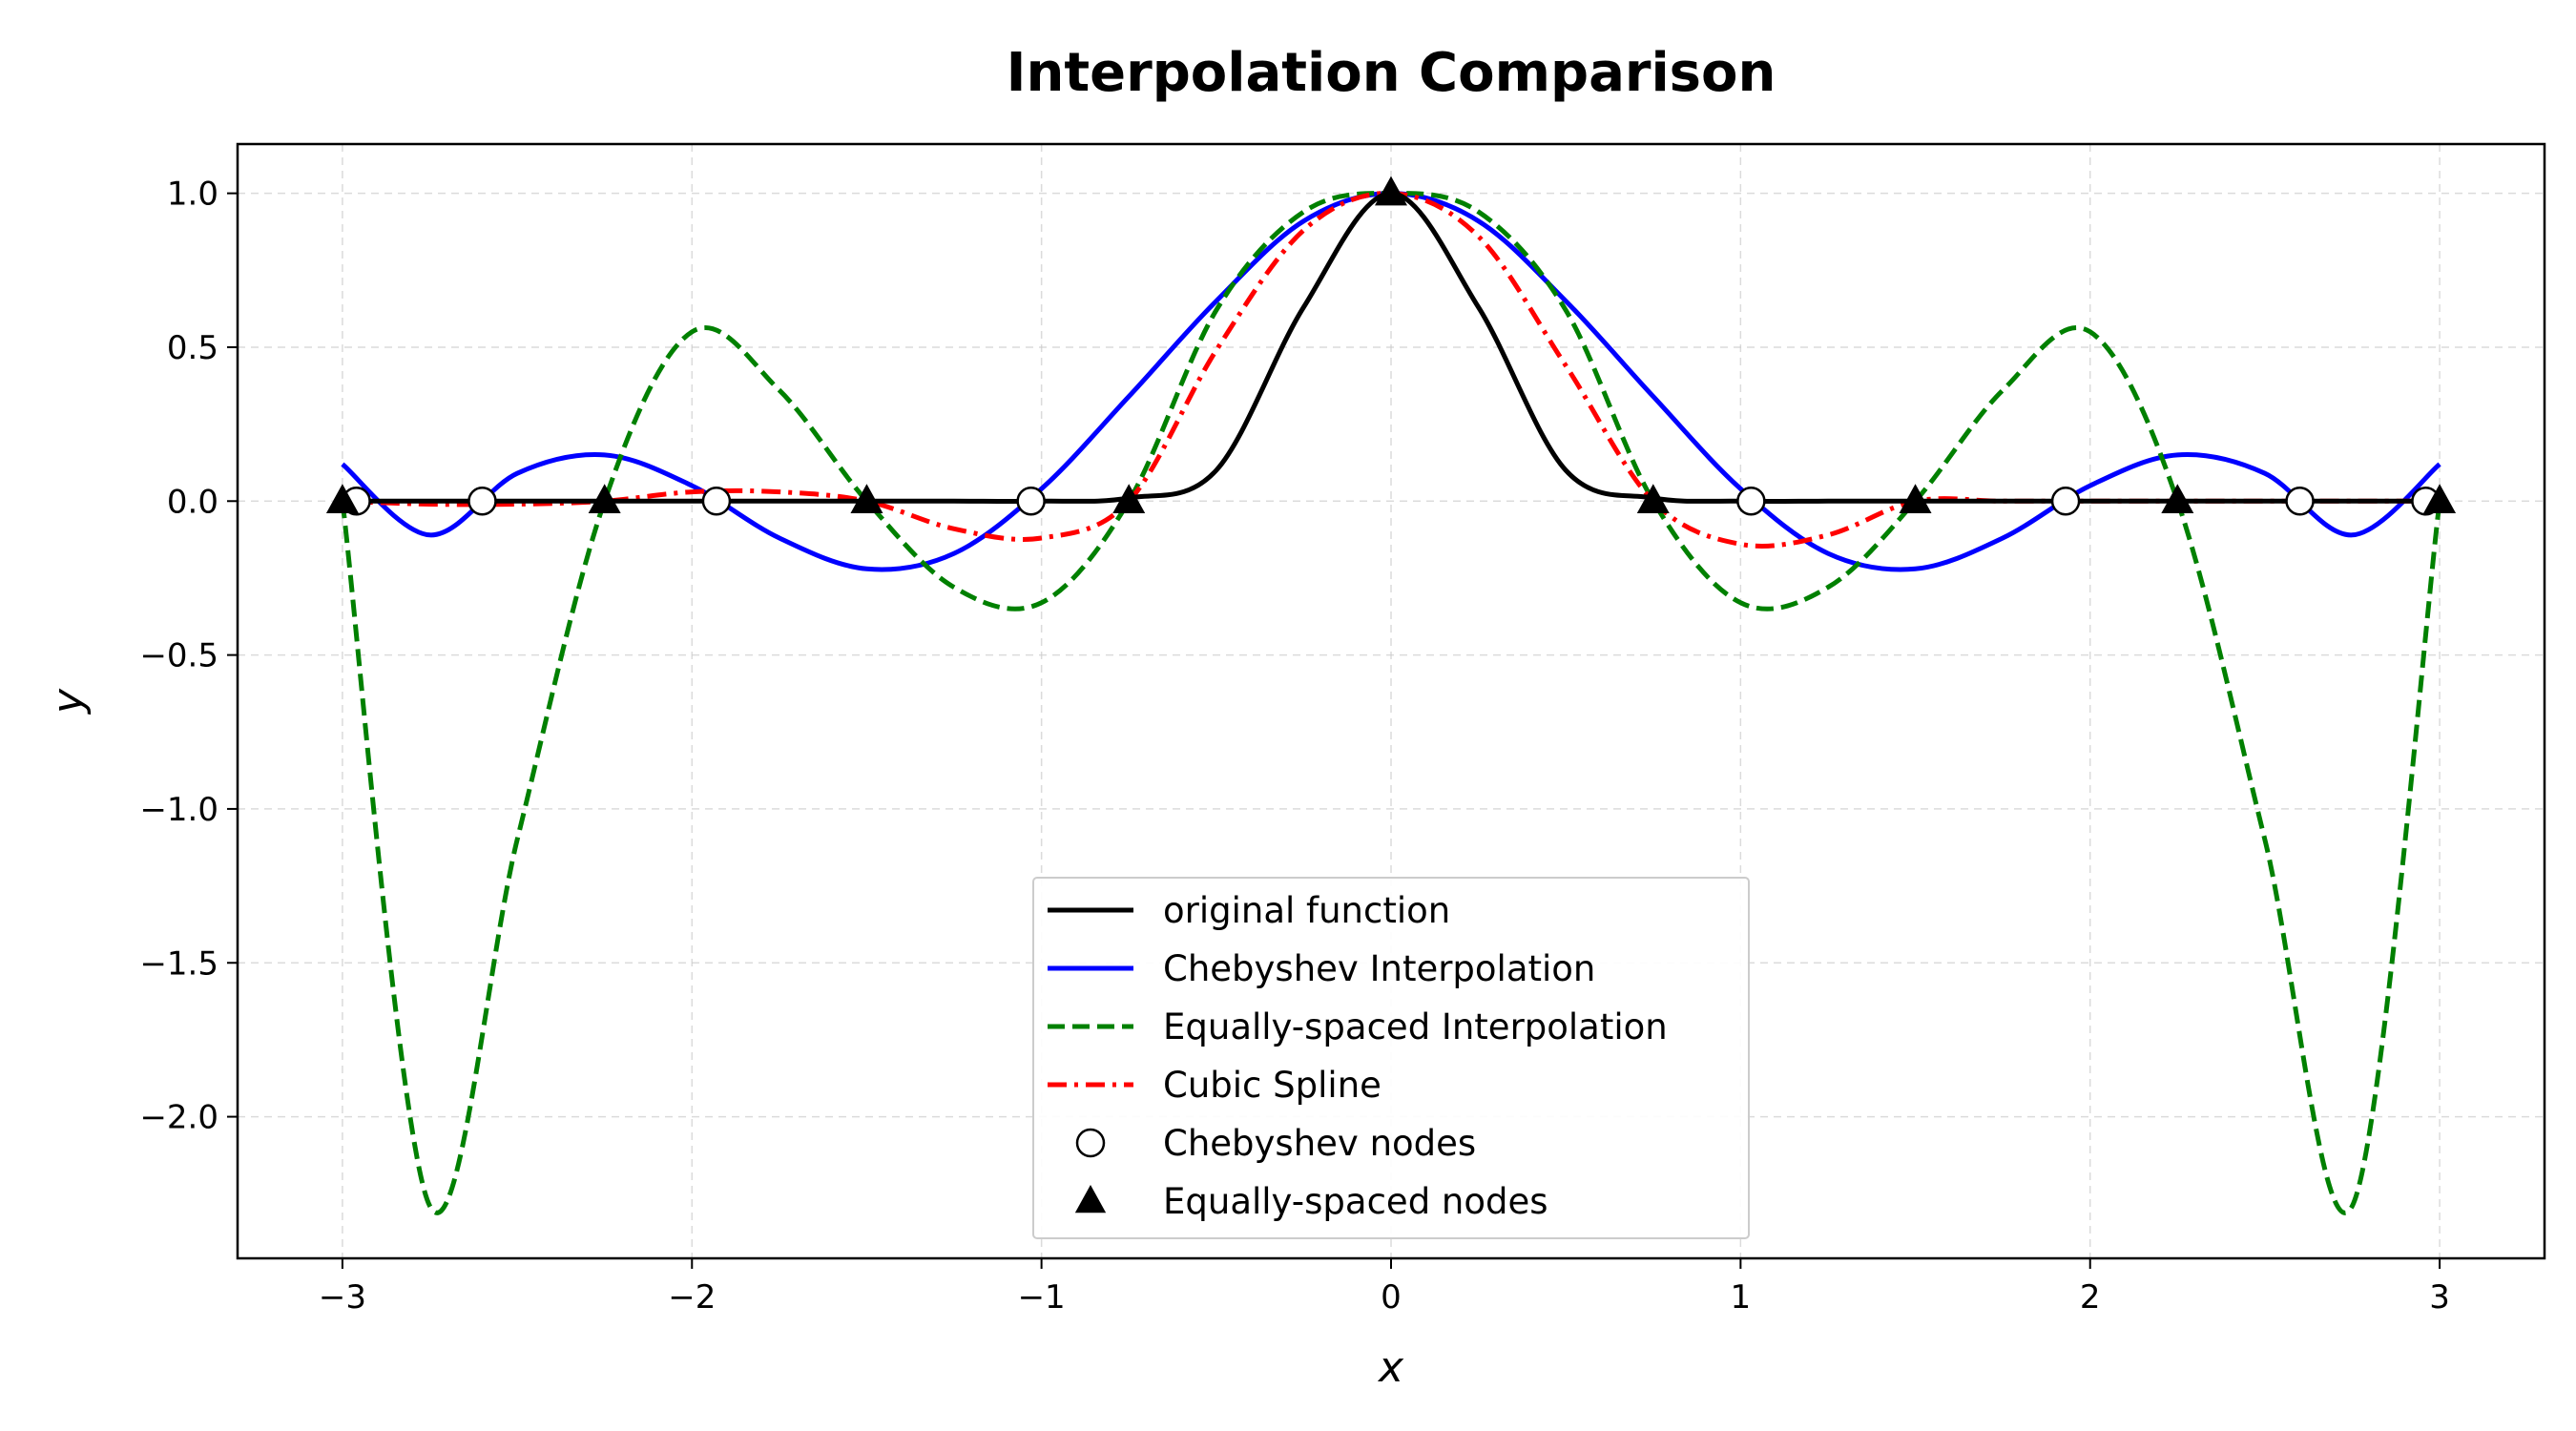  What do you see at coordinates (68, 702) in the screenshot?
I see `y-axis-label: y` at bounding box center [68, 702].